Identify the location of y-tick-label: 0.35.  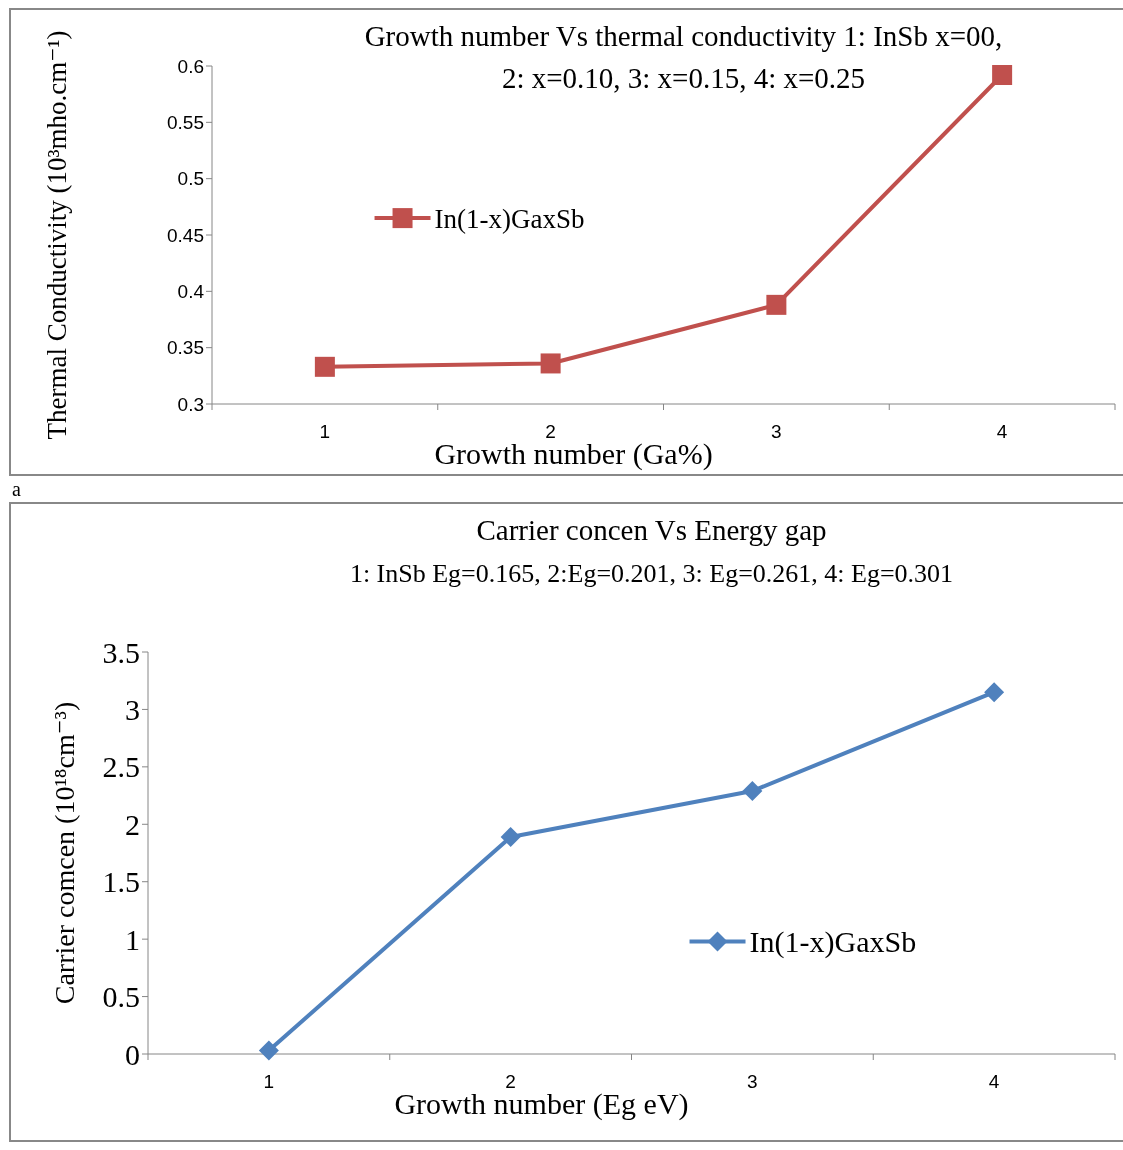
(185, 348).